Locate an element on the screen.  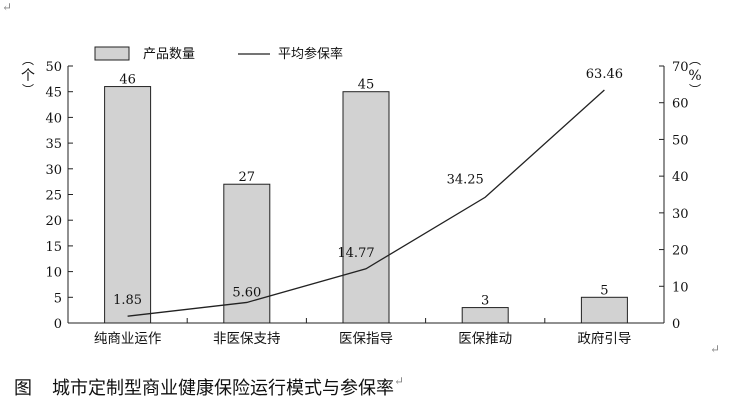
legend-line-label: 平均参保率 is located at coordinates (310, 54).